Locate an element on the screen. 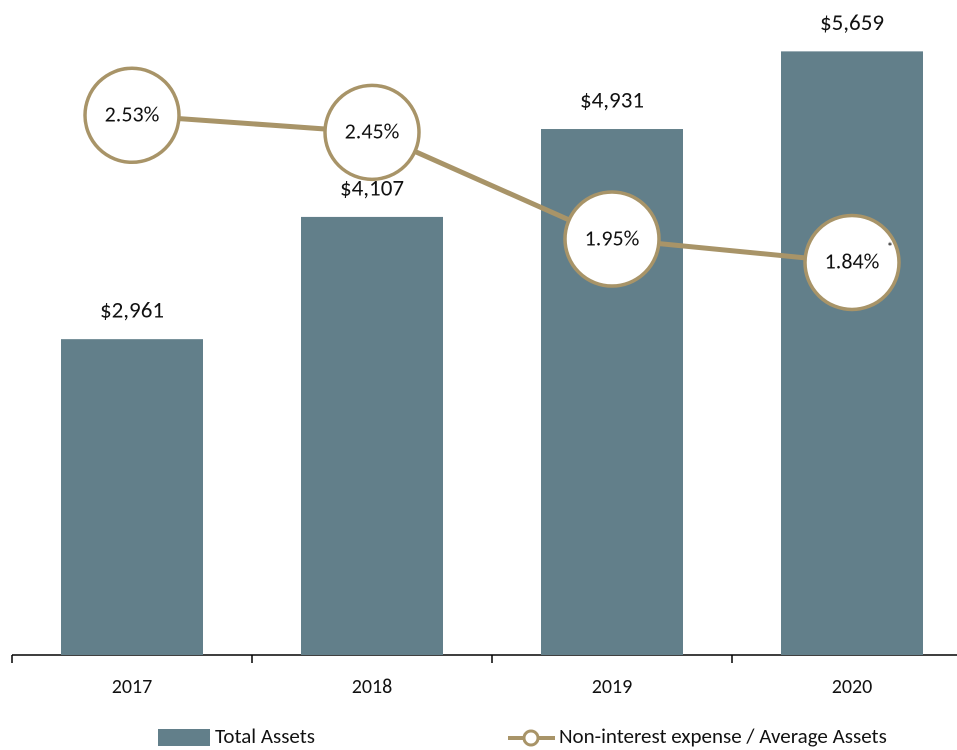 This screenshot has width=957, height=750. x-tick-label: 2018 is located at coordinates (372, 687).